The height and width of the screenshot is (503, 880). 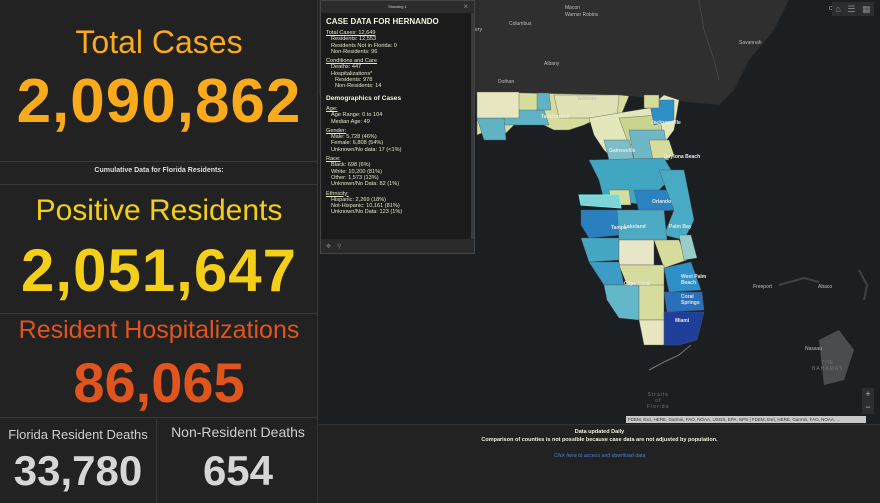 What do you see at coordinates (365, 184) in the screenshot?
I see `popup-race-unknown: Unknown/No Data: 82 (1%)` at bounding box center [365, 184].